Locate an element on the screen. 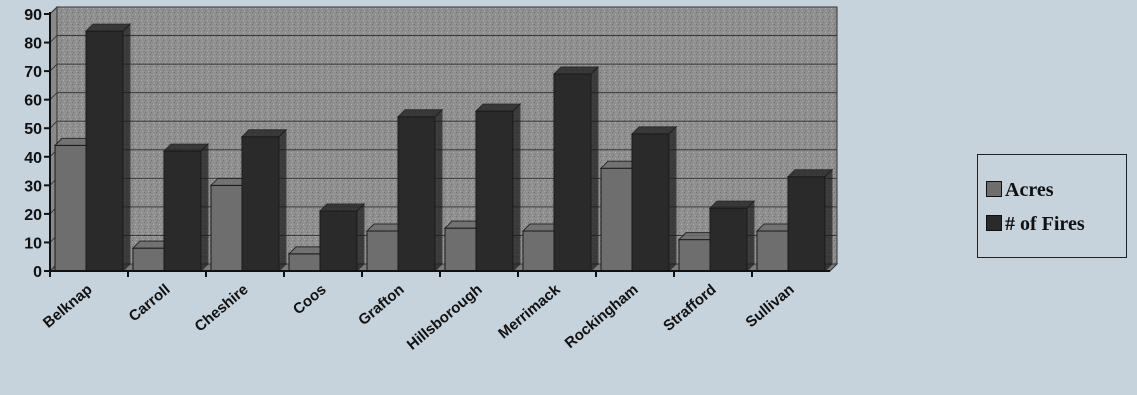 The width and height of the screenshot is (1137, 395). legend-label-acres: Acres is located at coordinates (1029, 190).